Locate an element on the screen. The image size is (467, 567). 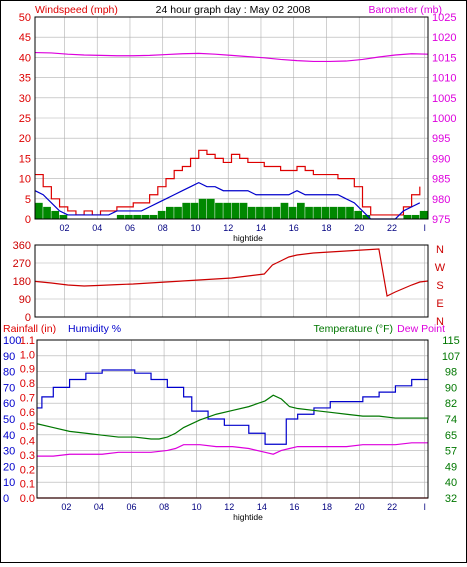
wind-x-tick-label: 04 is located at coordinates (97, 228).